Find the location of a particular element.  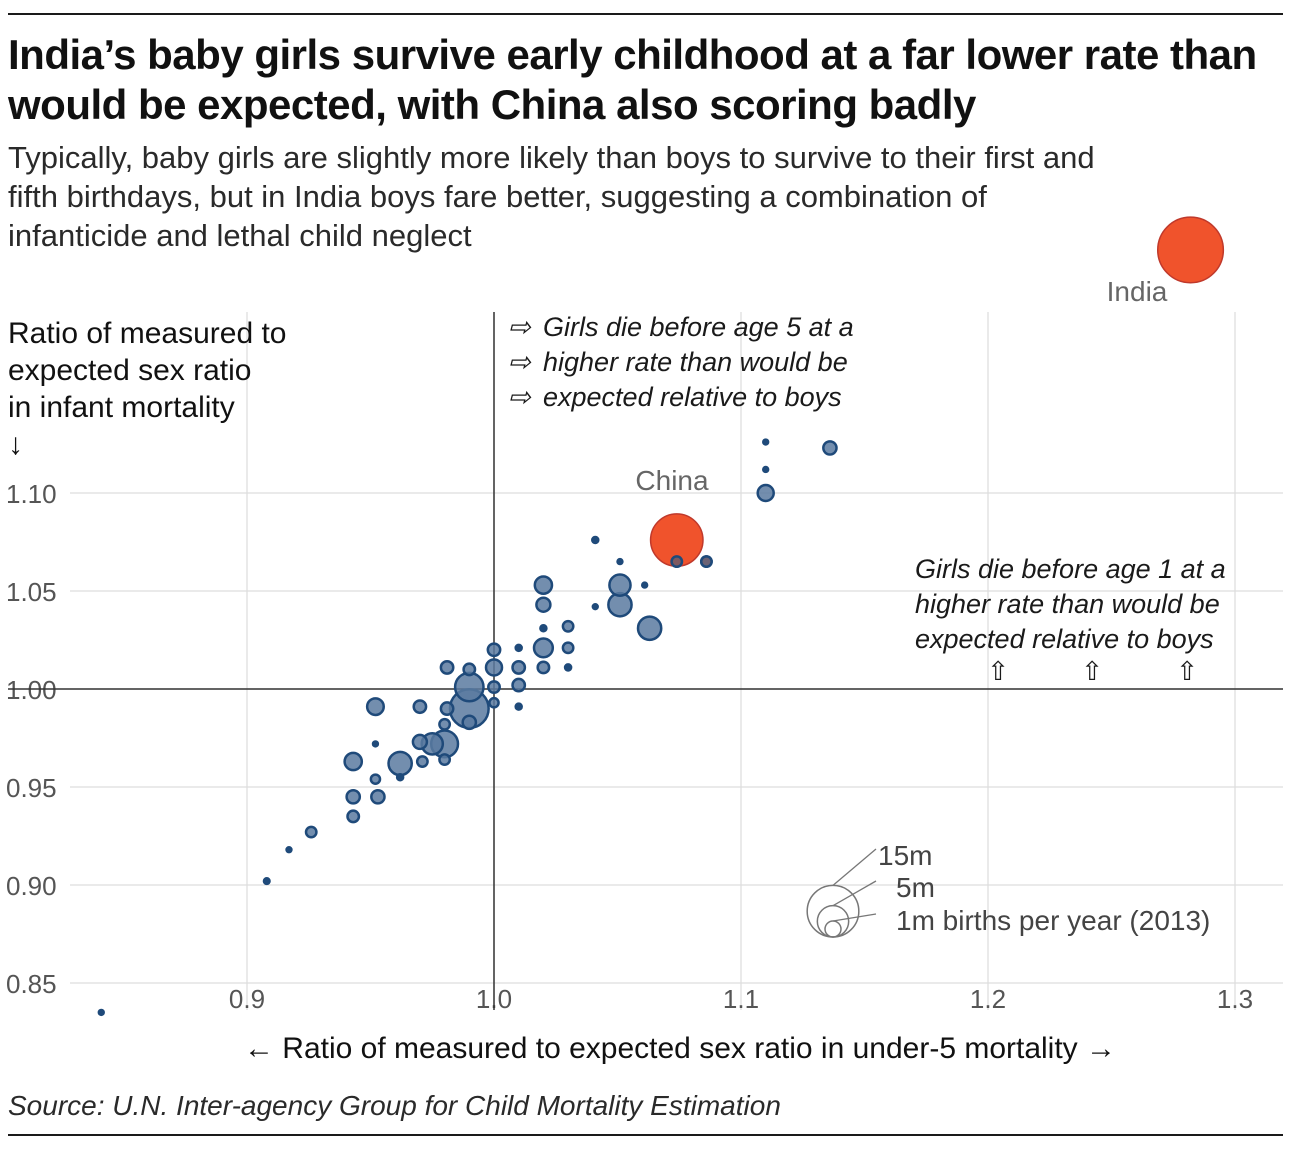

highlight-bubble-india is located at coordinates (1190, 250).